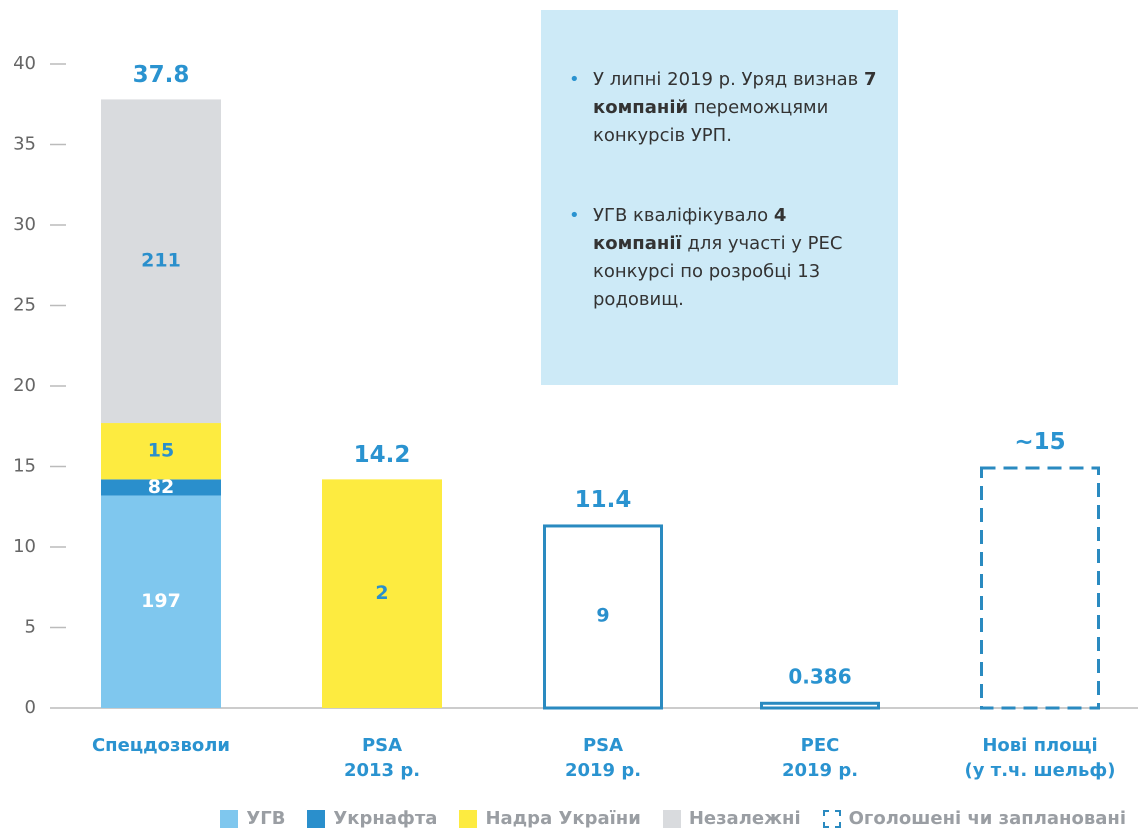 The image size is (1138, 838). I want to click on segment-label: 211, so click(161, 261).